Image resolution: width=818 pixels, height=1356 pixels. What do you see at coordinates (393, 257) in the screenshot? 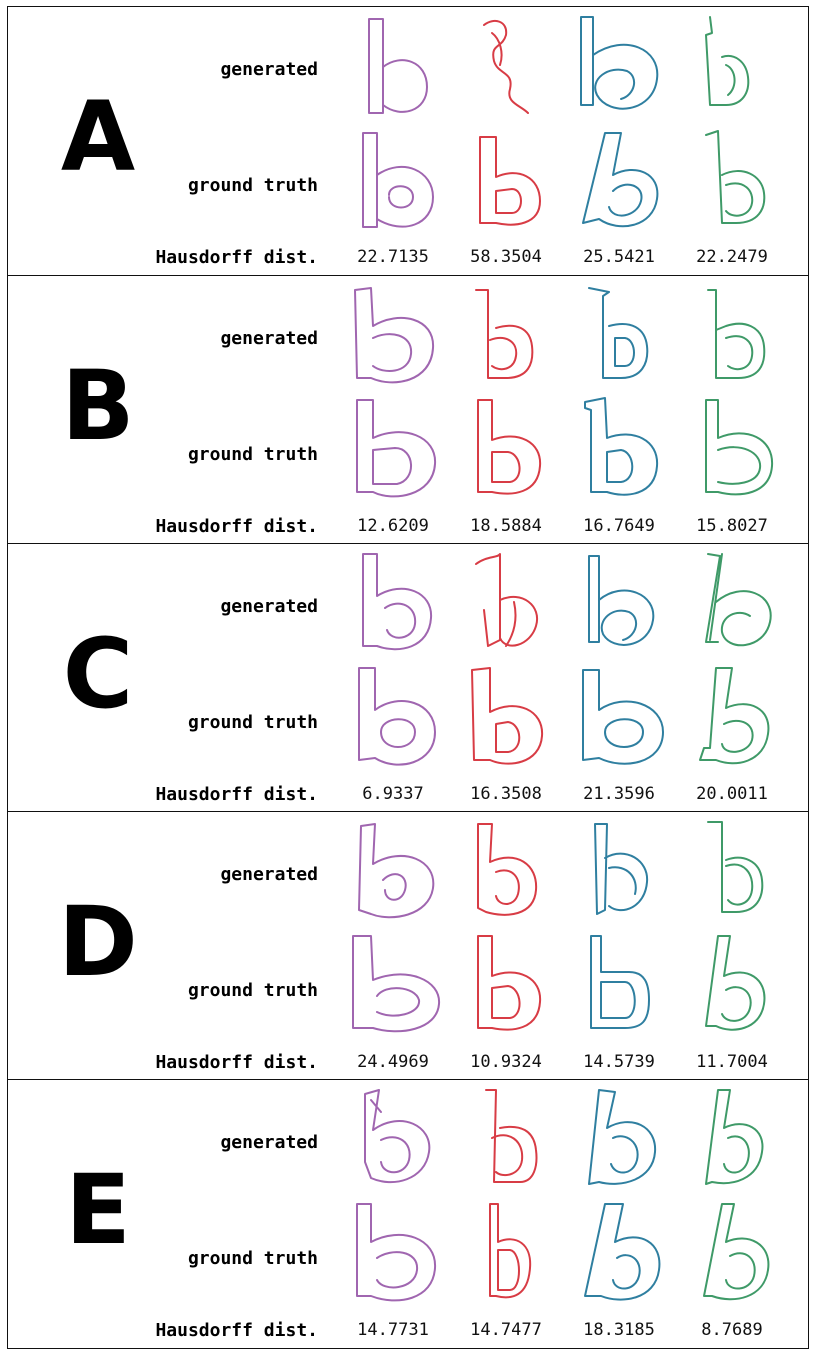
I see `hausdorff-value: 22.7135` at bounding box center [393, 257].